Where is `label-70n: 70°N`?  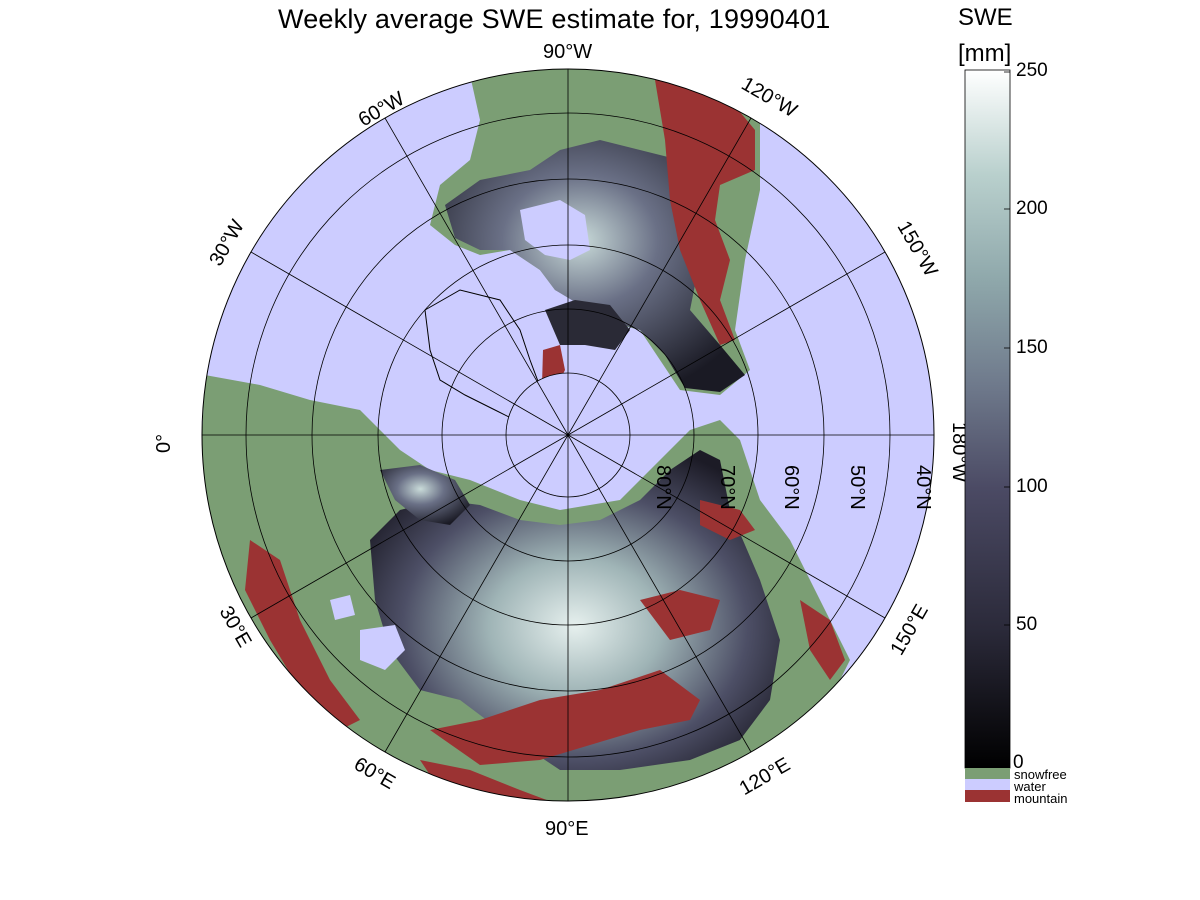
label-70n: 70°N is located at coordinates (727, 487).